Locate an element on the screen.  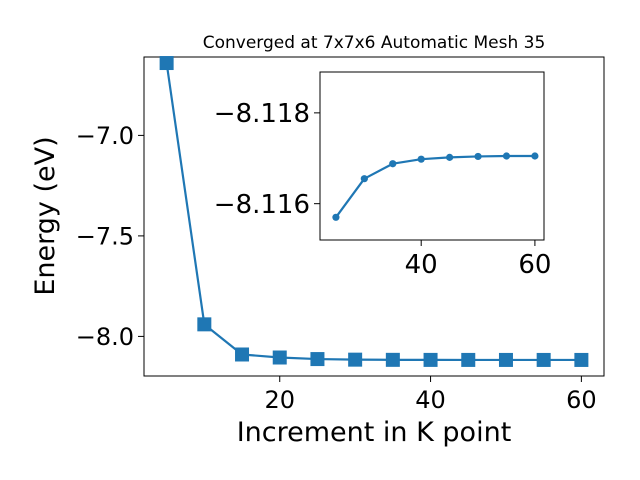
inset-x-ticks: 40 60 is located at coordinates (478, 260).